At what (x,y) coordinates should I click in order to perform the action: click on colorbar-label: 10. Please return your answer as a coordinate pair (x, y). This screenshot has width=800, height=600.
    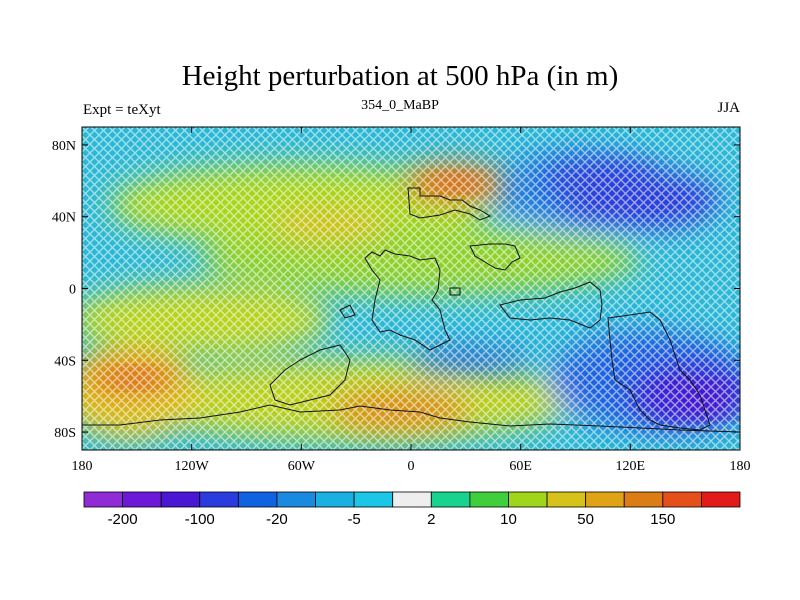
    Looking at the image, I should click on (508, 519).